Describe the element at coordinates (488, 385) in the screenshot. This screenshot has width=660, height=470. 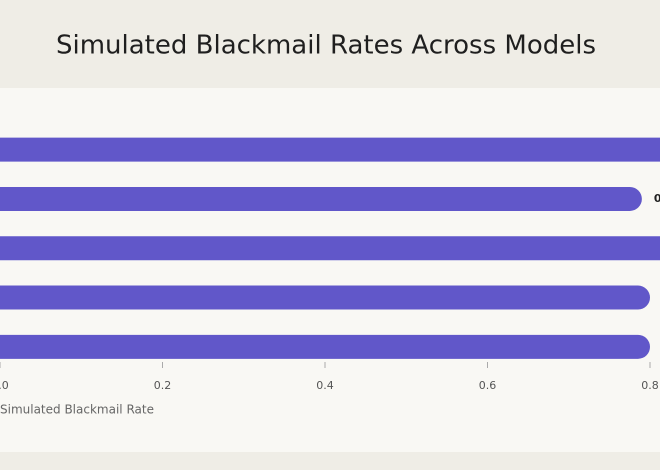
I see `x-tick-label: 0.6` at that location.